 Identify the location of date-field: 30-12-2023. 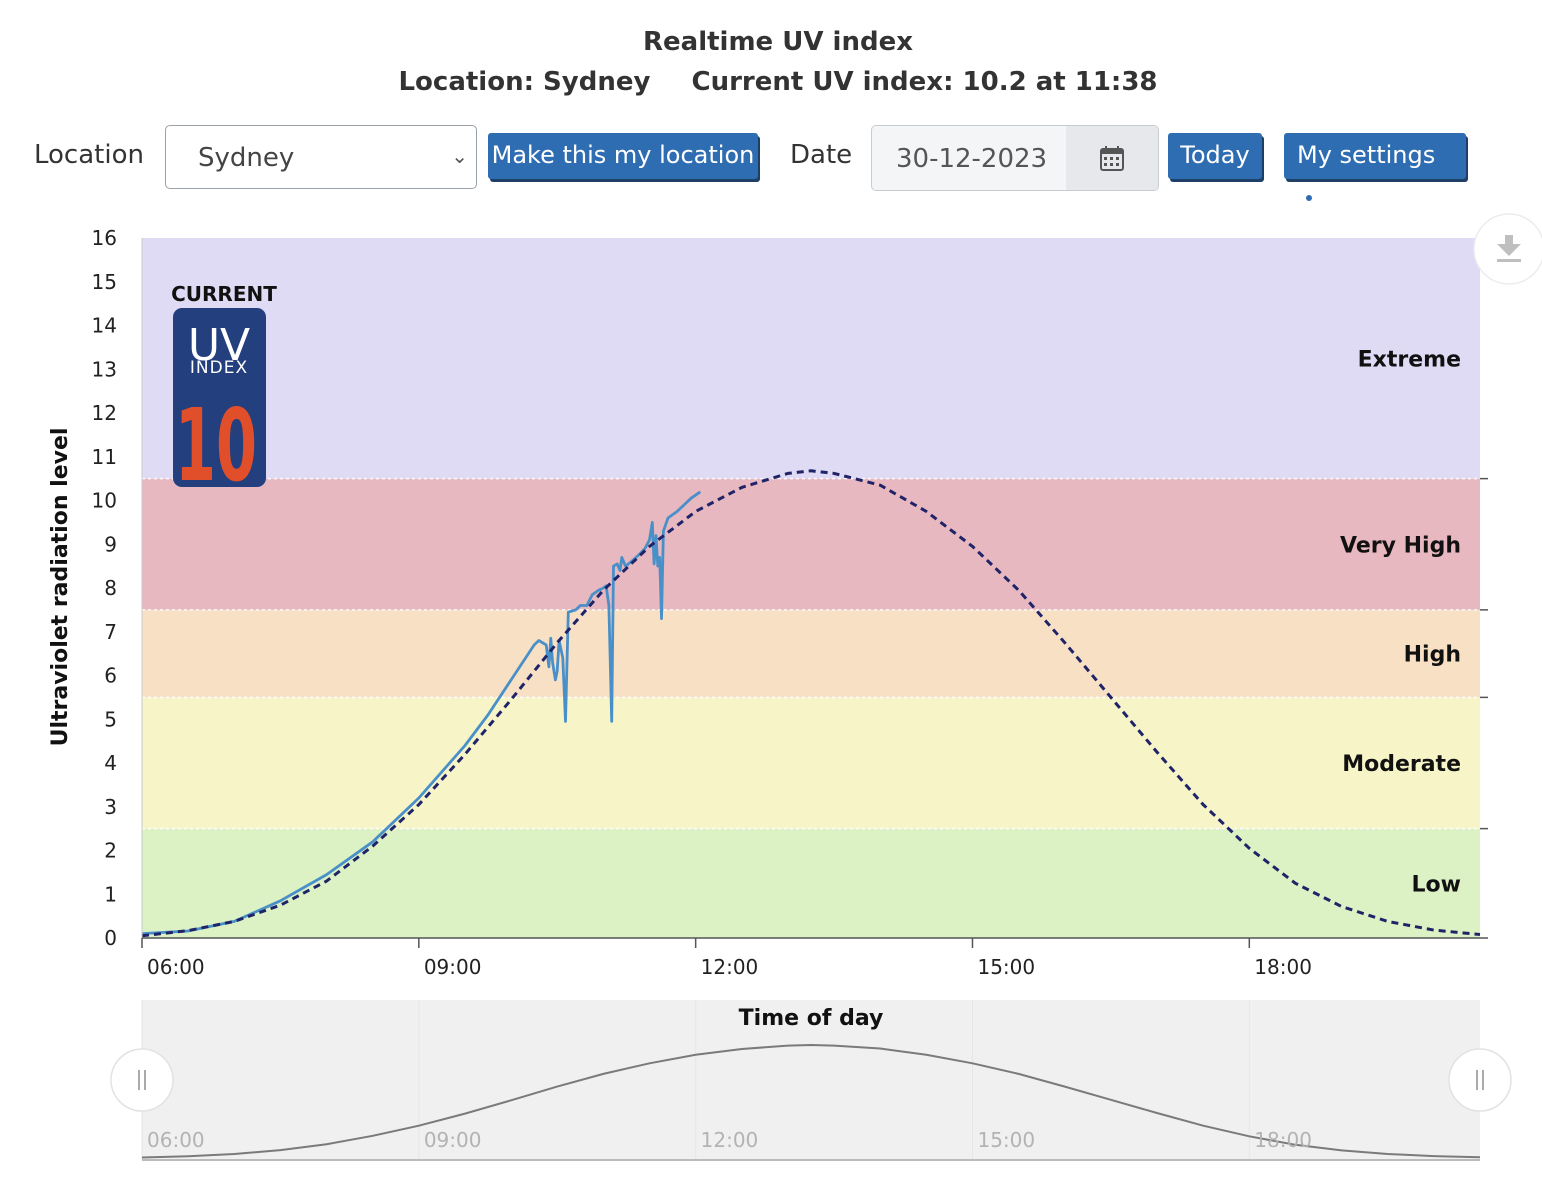
(1015, 158).